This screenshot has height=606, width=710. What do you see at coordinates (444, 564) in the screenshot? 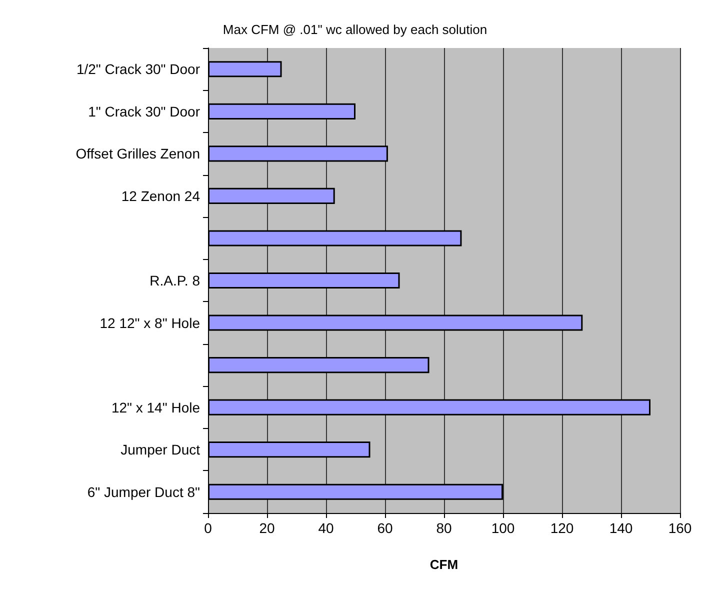
I see `x-axis-title: CFM` at bounding box center [444, 564].